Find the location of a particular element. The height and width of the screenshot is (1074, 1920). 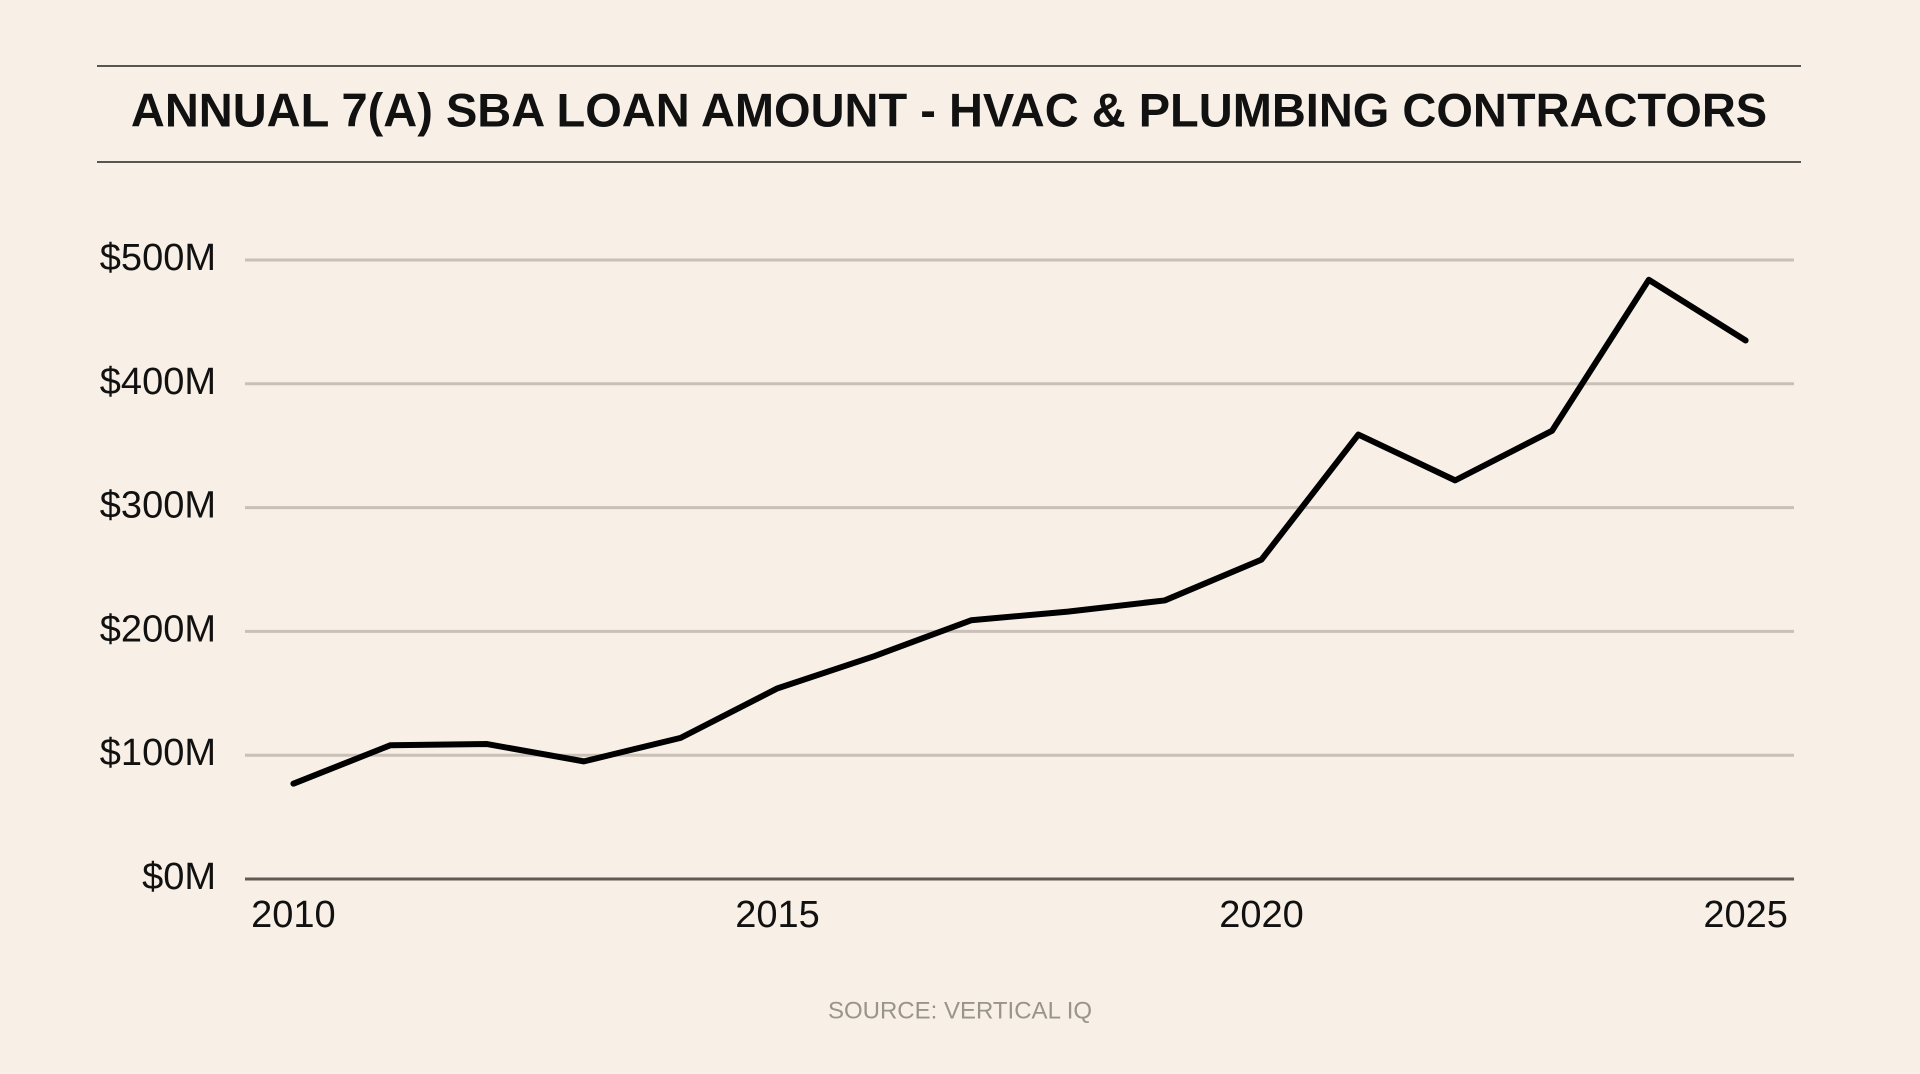

y-tick-label: $200M is located at coordinates (158, 629).